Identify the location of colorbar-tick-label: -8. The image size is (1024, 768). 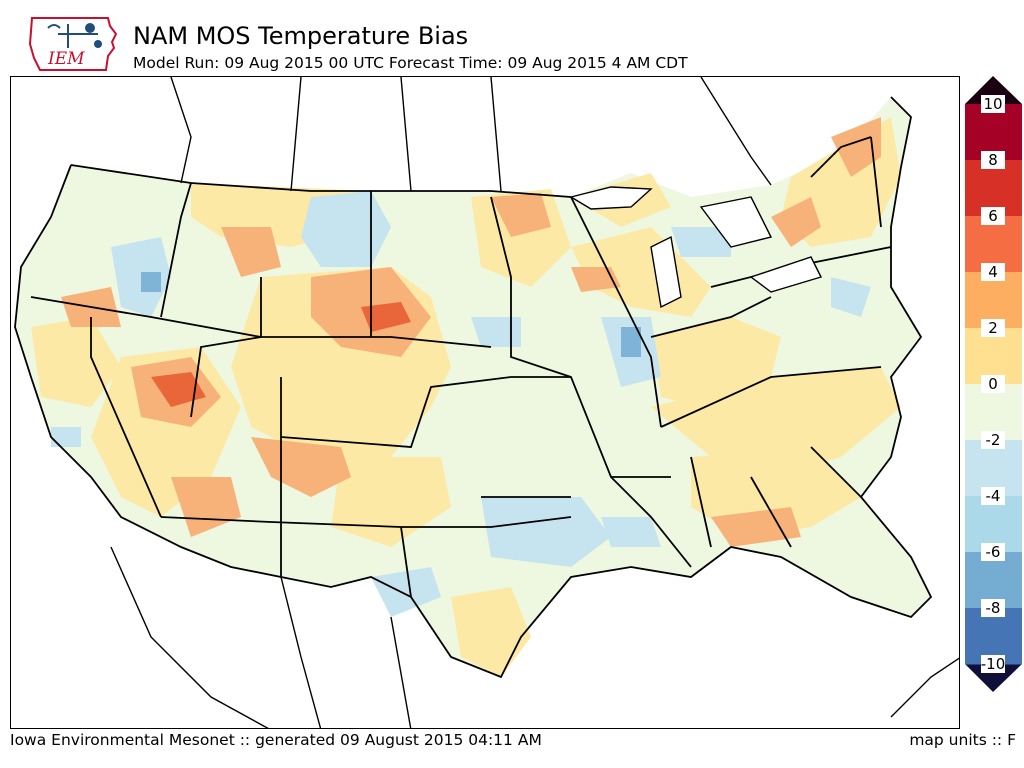
(993, 608).